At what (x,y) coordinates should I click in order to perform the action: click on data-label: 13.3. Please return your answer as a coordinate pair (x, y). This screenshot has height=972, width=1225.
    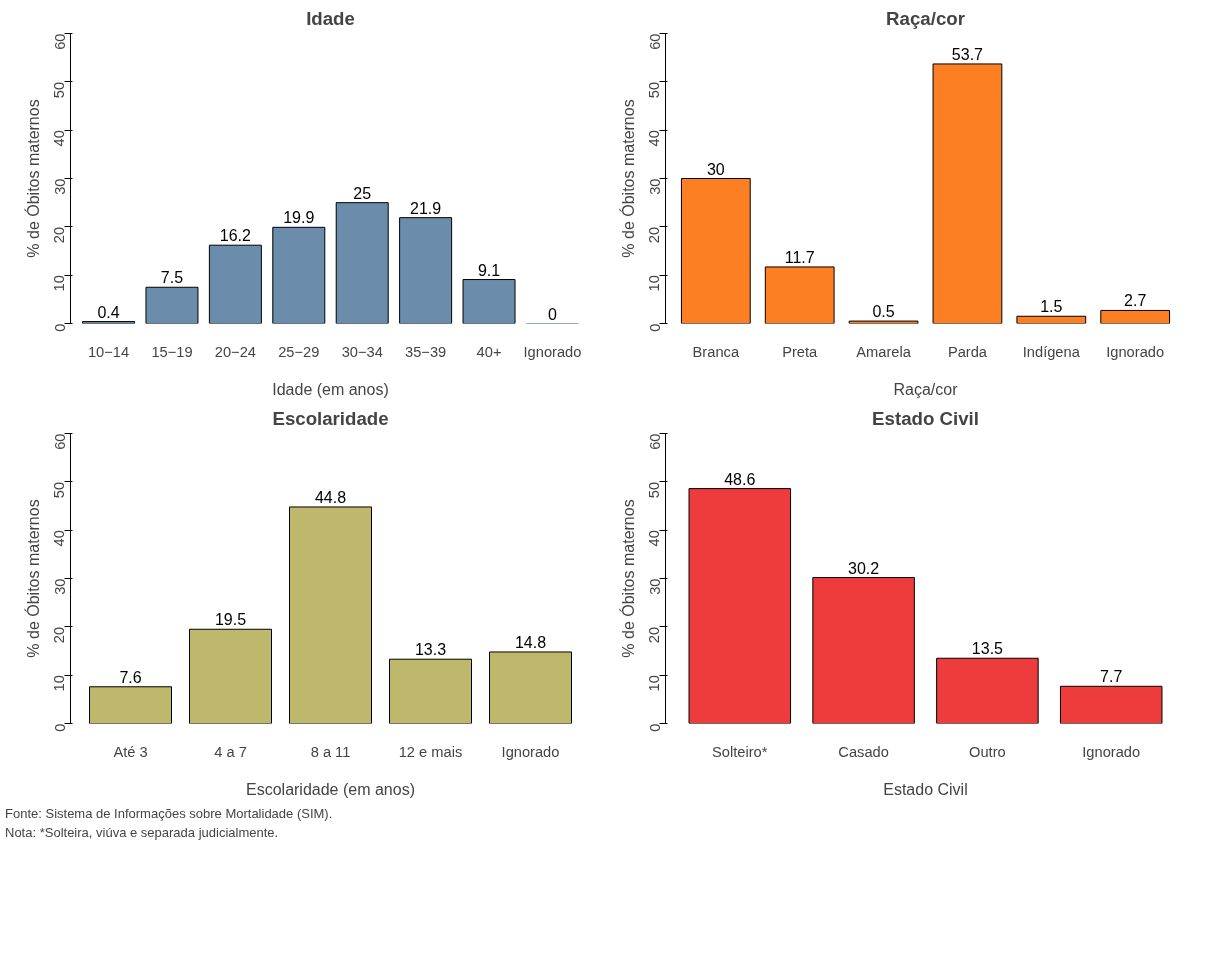
    Looking at the image, I should click on (430, 650).